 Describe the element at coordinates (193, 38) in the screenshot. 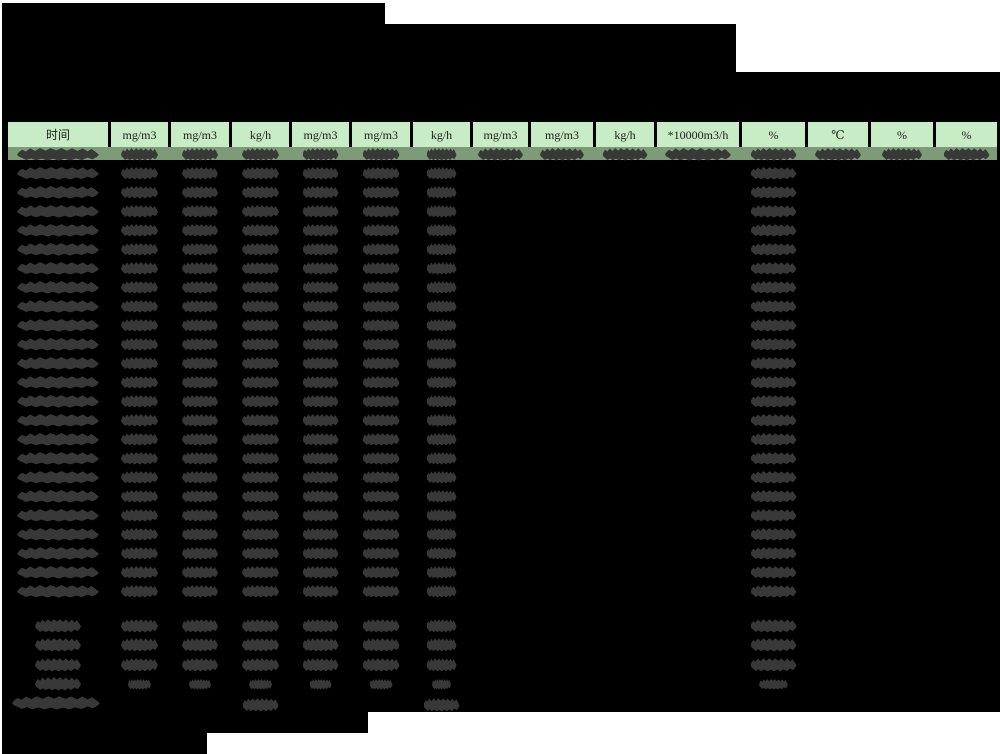

I see `redaction-title-block` at that location.